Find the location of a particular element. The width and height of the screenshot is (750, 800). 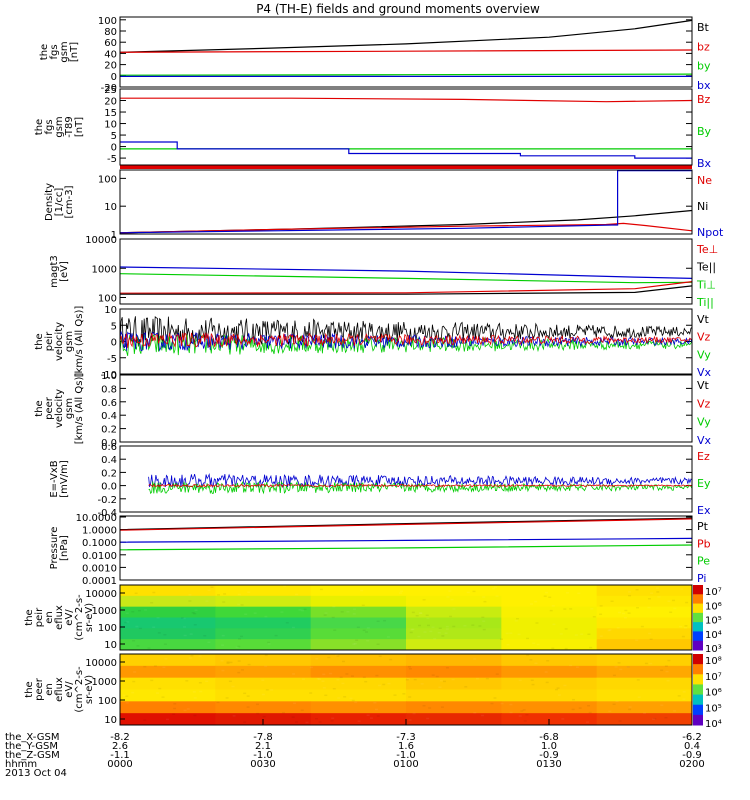

legend-label: Te|| is located at coordinates (706, 267).